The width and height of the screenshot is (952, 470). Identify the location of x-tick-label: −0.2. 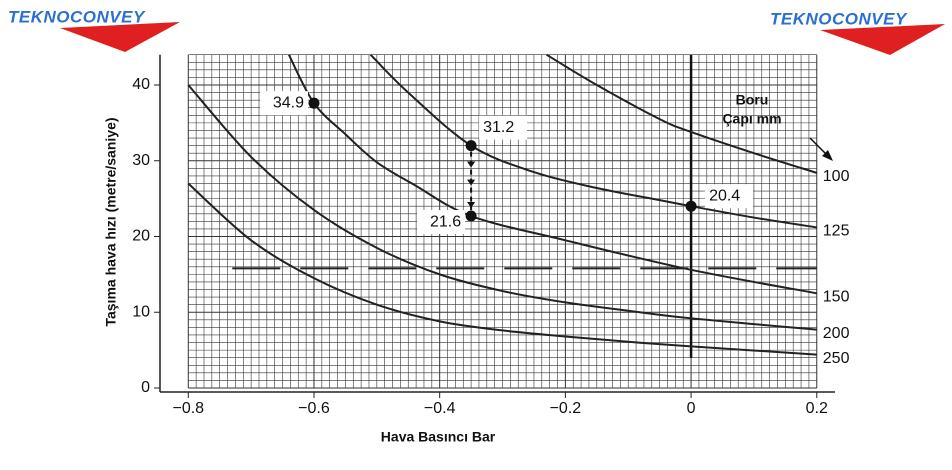
(566, 408).